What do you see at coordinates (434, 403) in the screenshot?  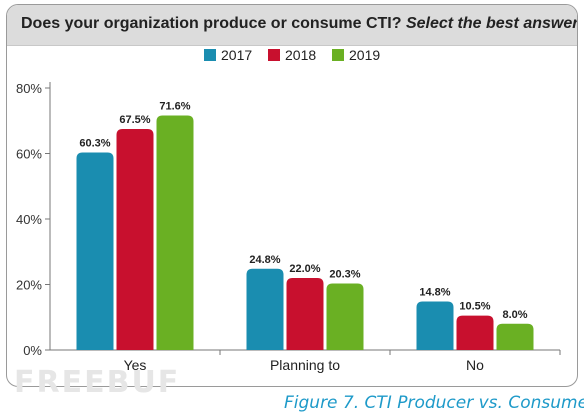 I see `figure-caption: Figure 7. CTI Producer vs. Consumer` at bounding box center [434, 403].